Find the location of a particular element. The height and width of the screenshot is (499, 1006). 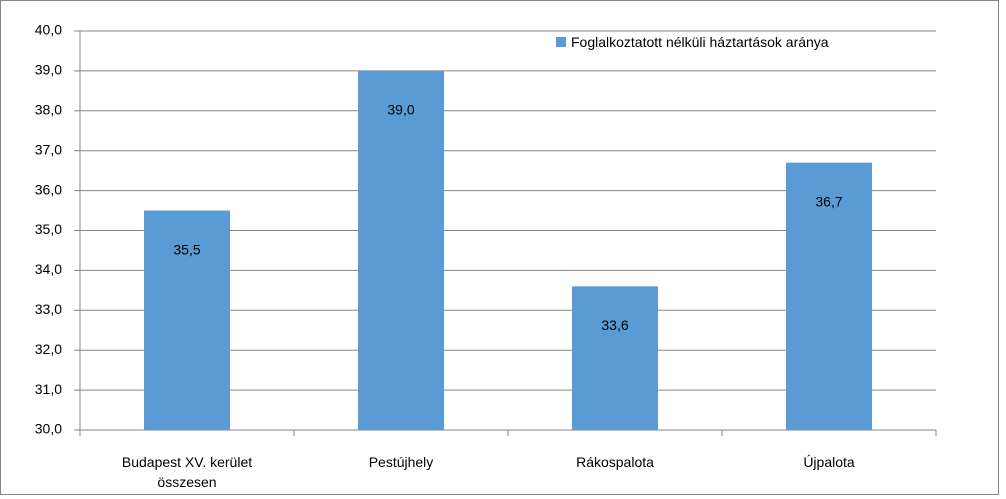

value-label: 33,6 is located at coordinates (614, 325).